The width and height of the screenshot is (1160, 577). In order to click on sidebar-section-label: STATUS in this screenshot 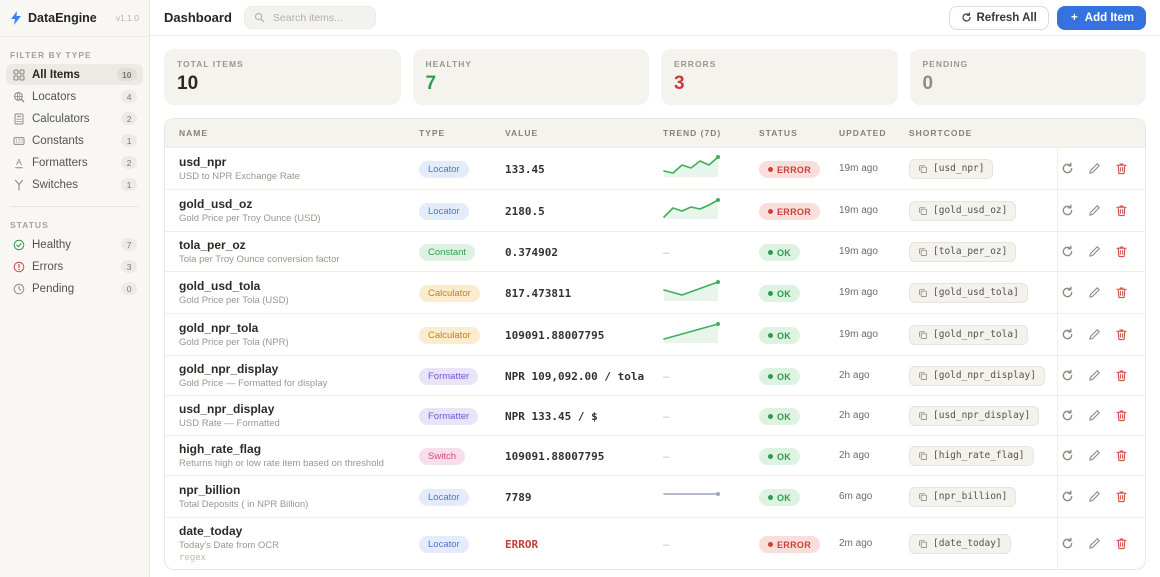, I will do `click(29, 225)`.